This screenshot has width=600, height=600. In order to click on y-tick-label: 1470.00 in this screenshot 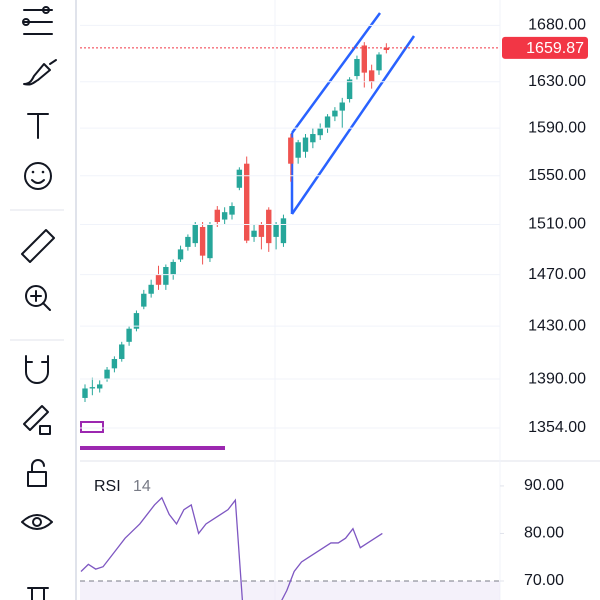, I will do `click(557, 274)`.